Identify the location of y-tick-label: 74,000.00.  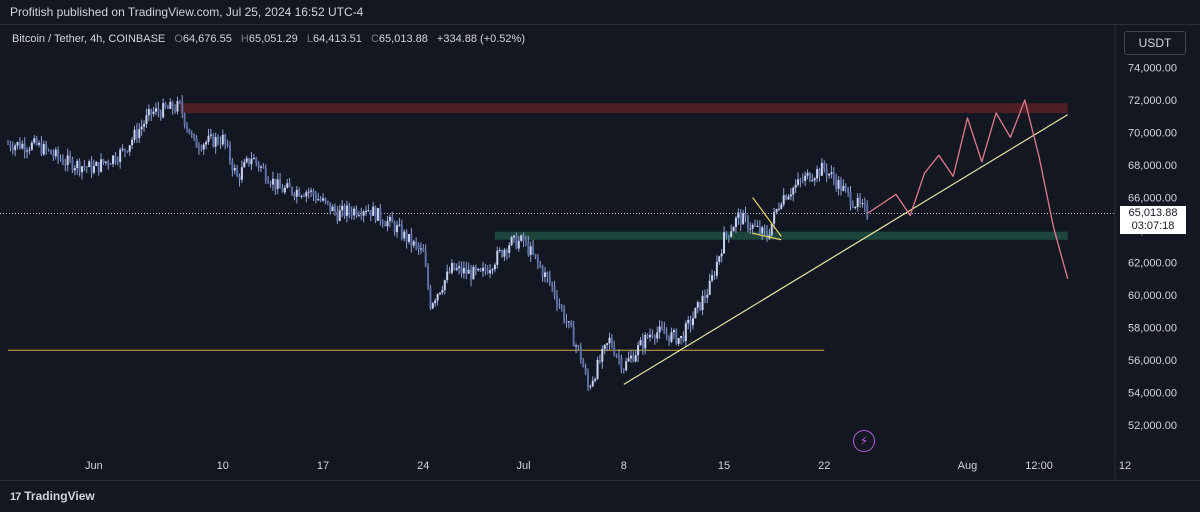
(1152, 69).